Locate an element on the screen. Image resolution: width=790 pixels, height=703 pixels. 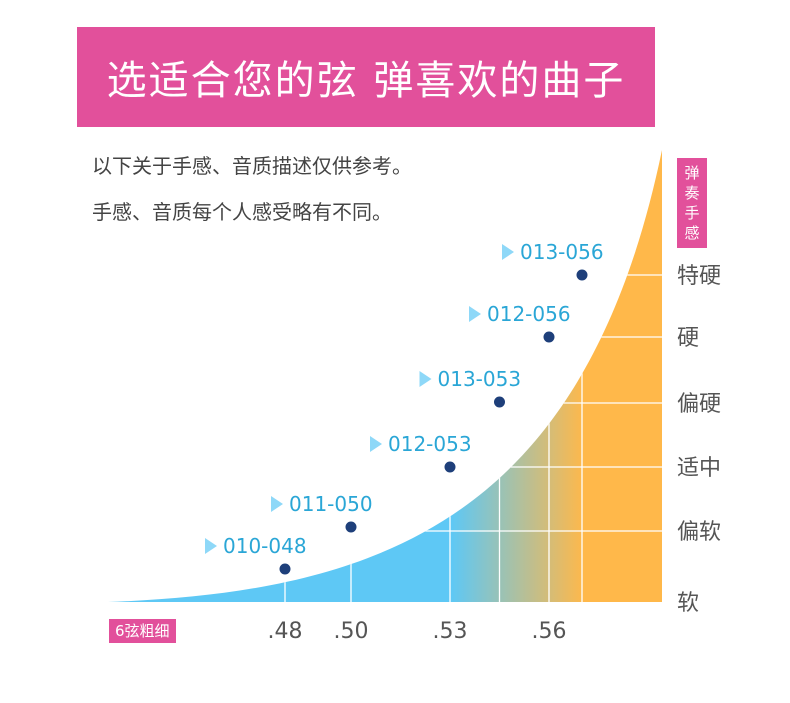
y-category-label: 软 is located at coordinates (688, 603).